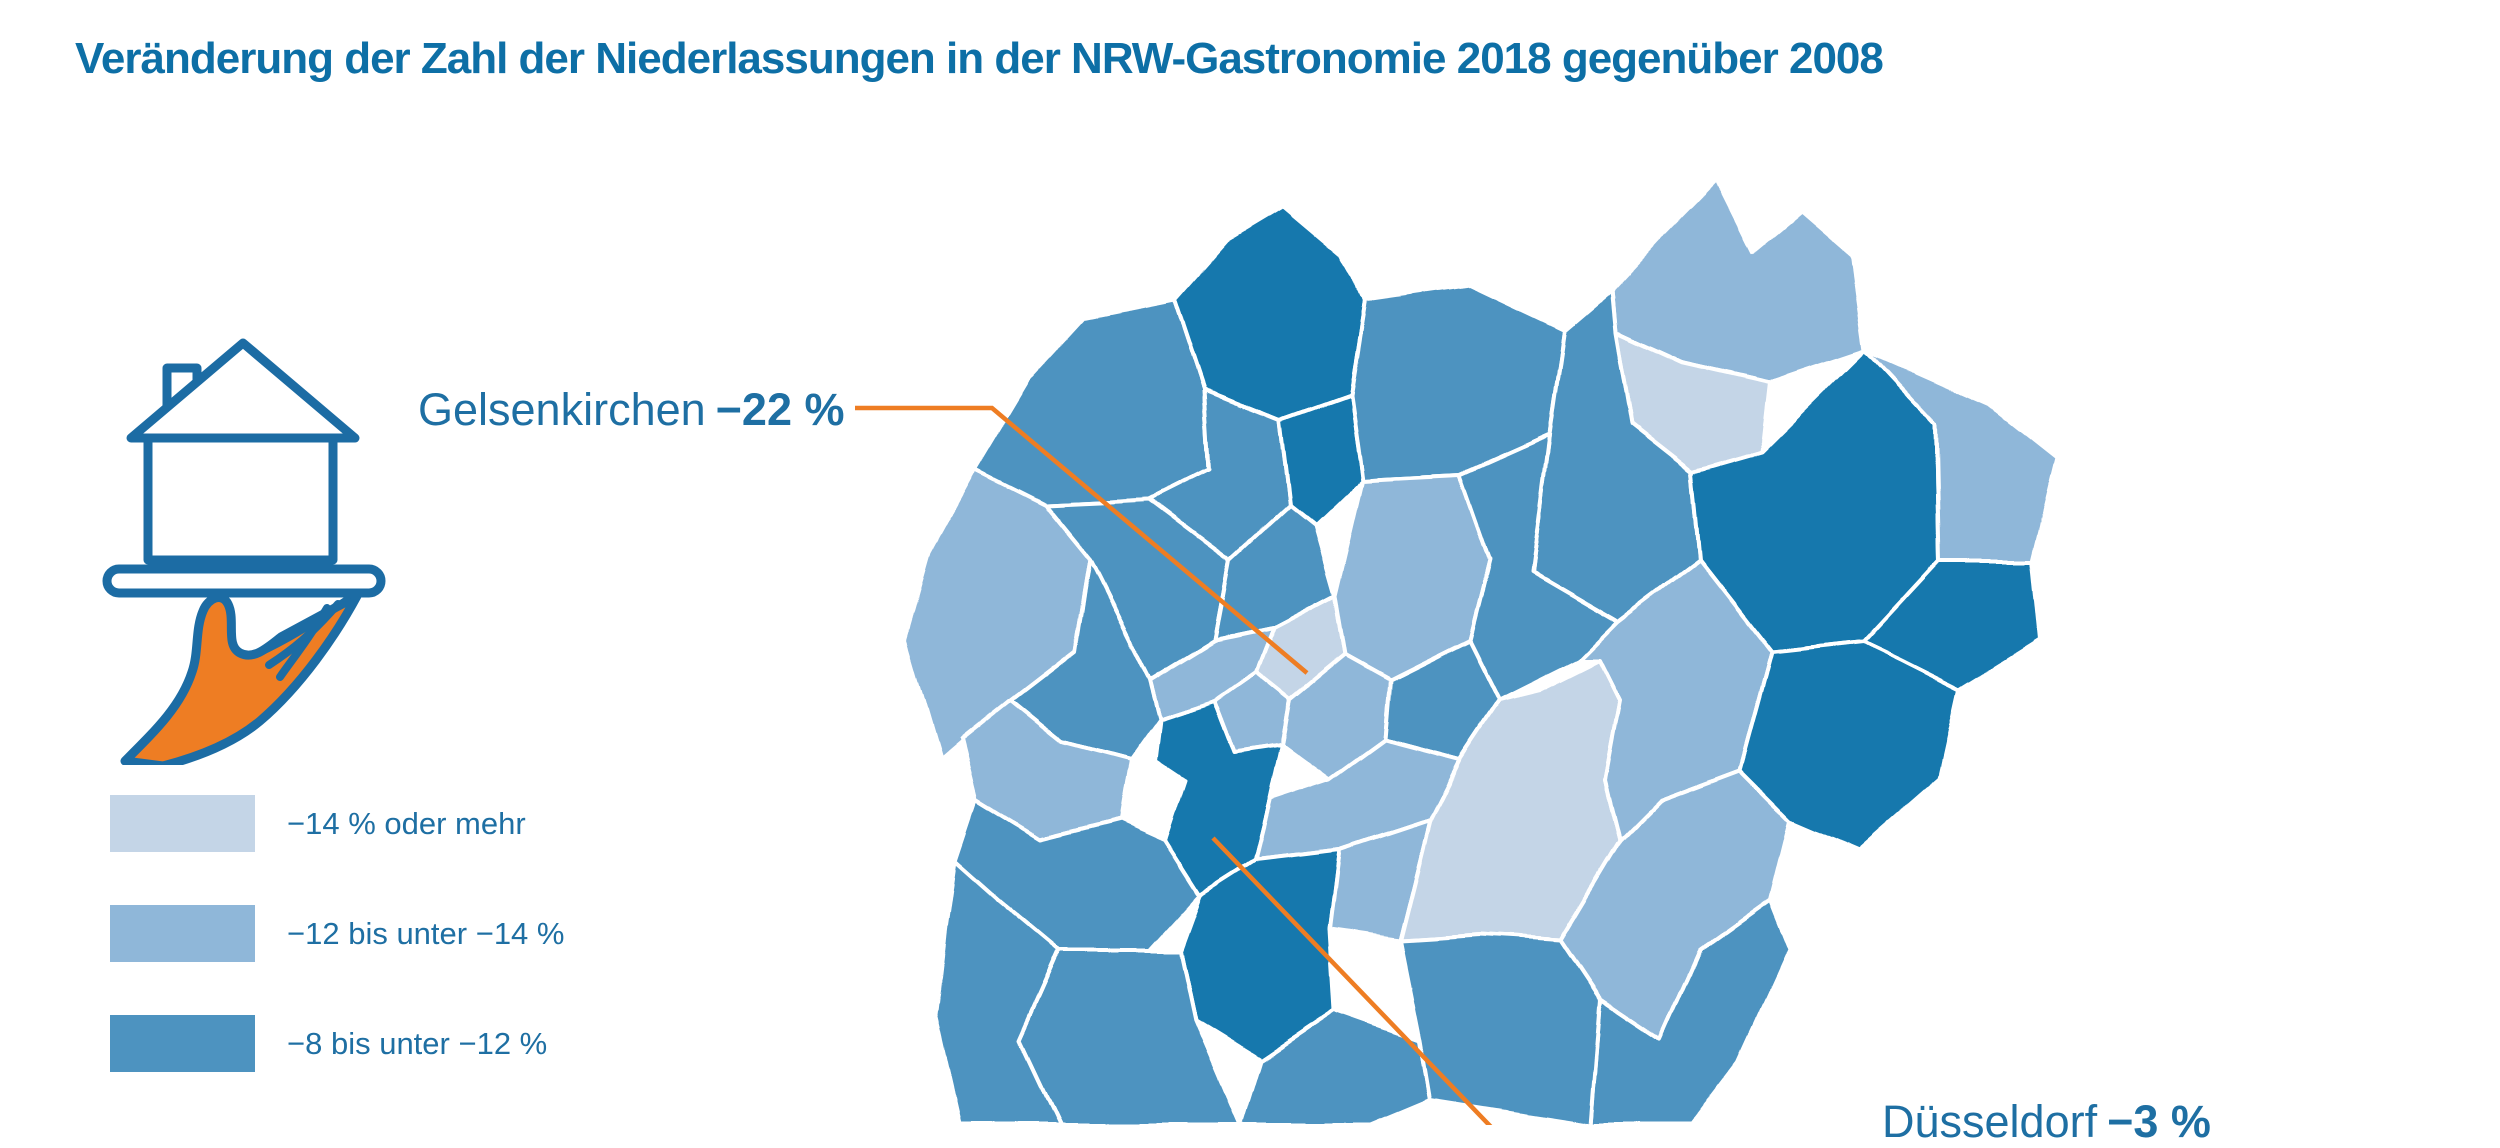  I want to click on duesseldorf-label: Düsseldorf, so click(1990, 1121).